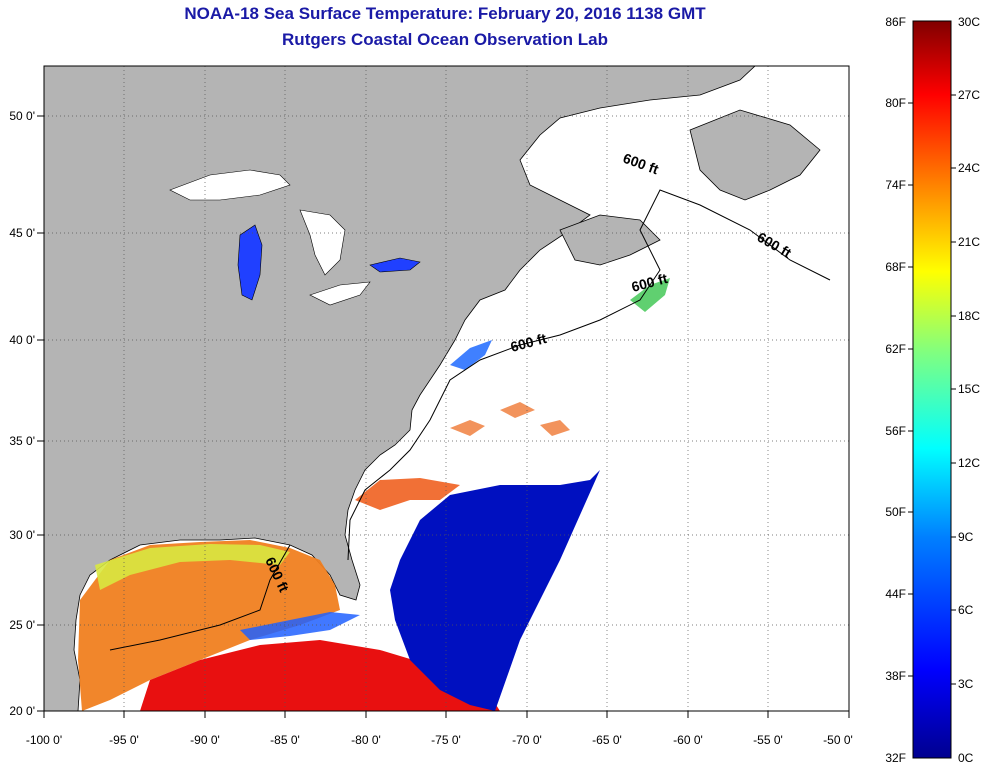 The width and height of the screenshot is (984, 770). Describe the element at coordinates (969, 242) in the screenshot. I see `colorbar-c-label: 21C` at that location.